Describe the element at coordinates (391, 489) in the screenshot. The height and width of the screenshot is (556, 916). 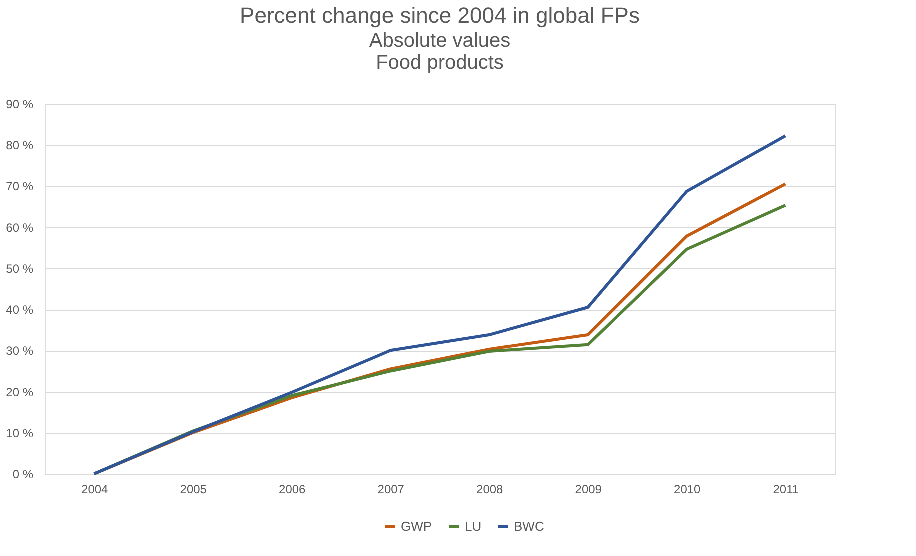
I see `x-tick-label: 2007` at that location.